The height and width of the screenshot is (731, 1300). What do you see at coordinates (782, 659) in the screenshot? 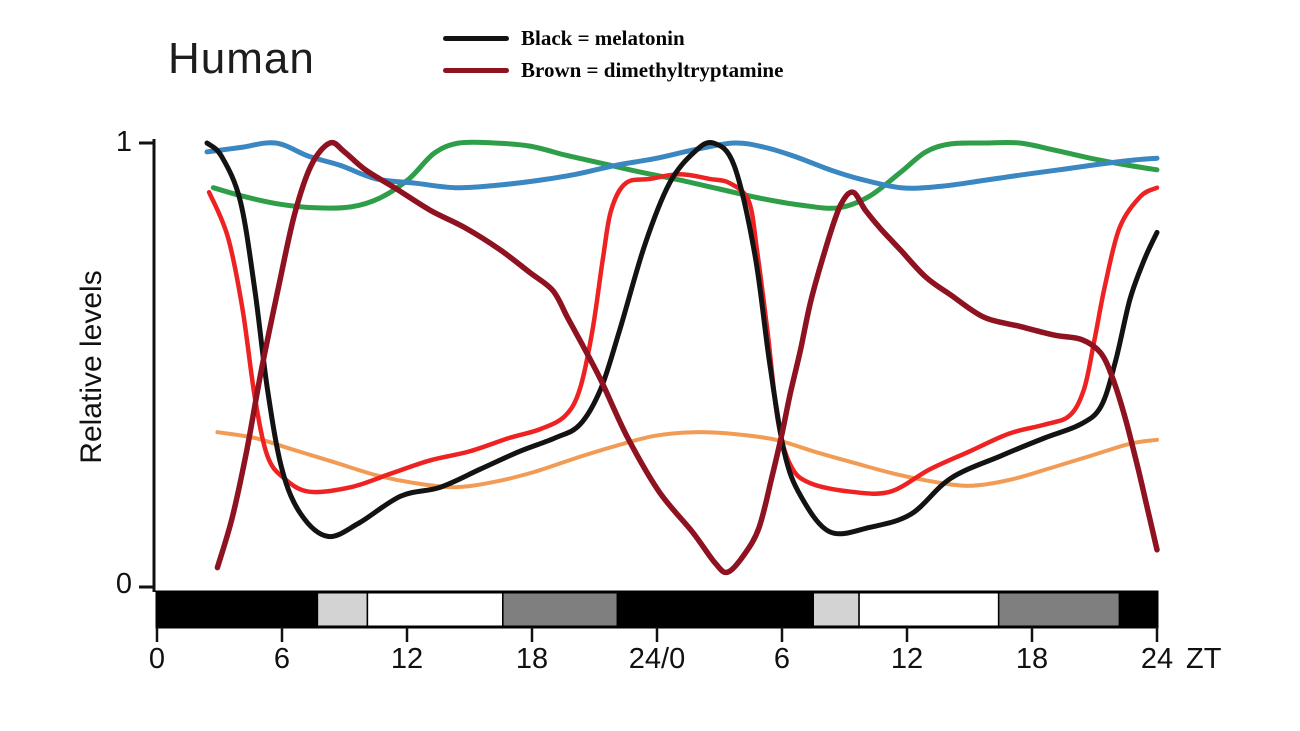
I see `x-tick-label-30: 6` at bounding box center [782, 659].